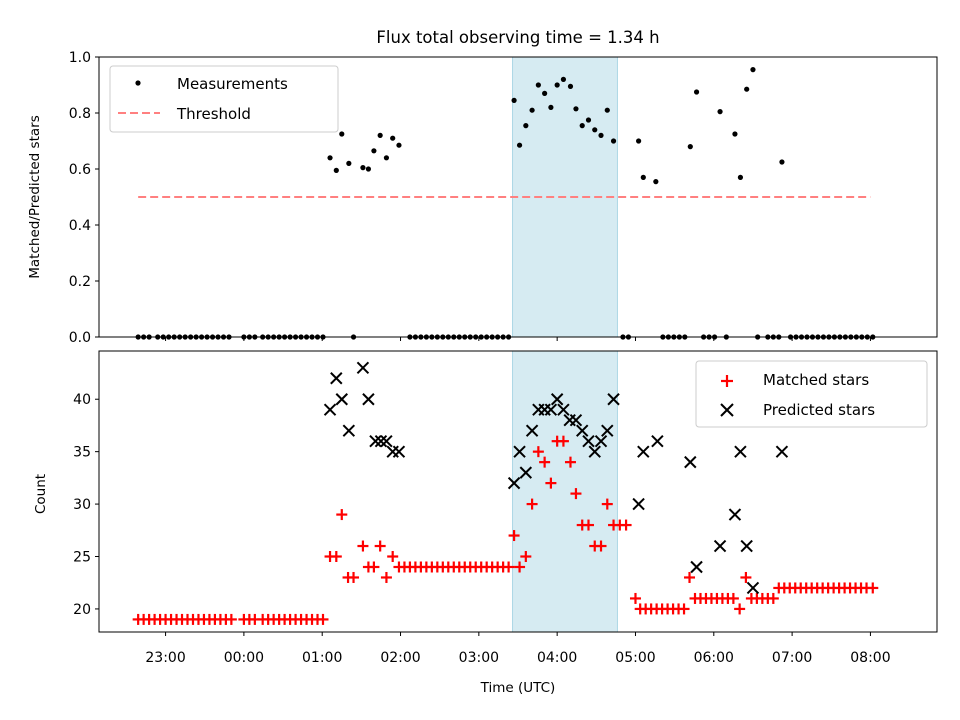 The width and height of the screenshot is (960, 720). I want to click on top-ytick-label: 0.4, so click(80, 226).